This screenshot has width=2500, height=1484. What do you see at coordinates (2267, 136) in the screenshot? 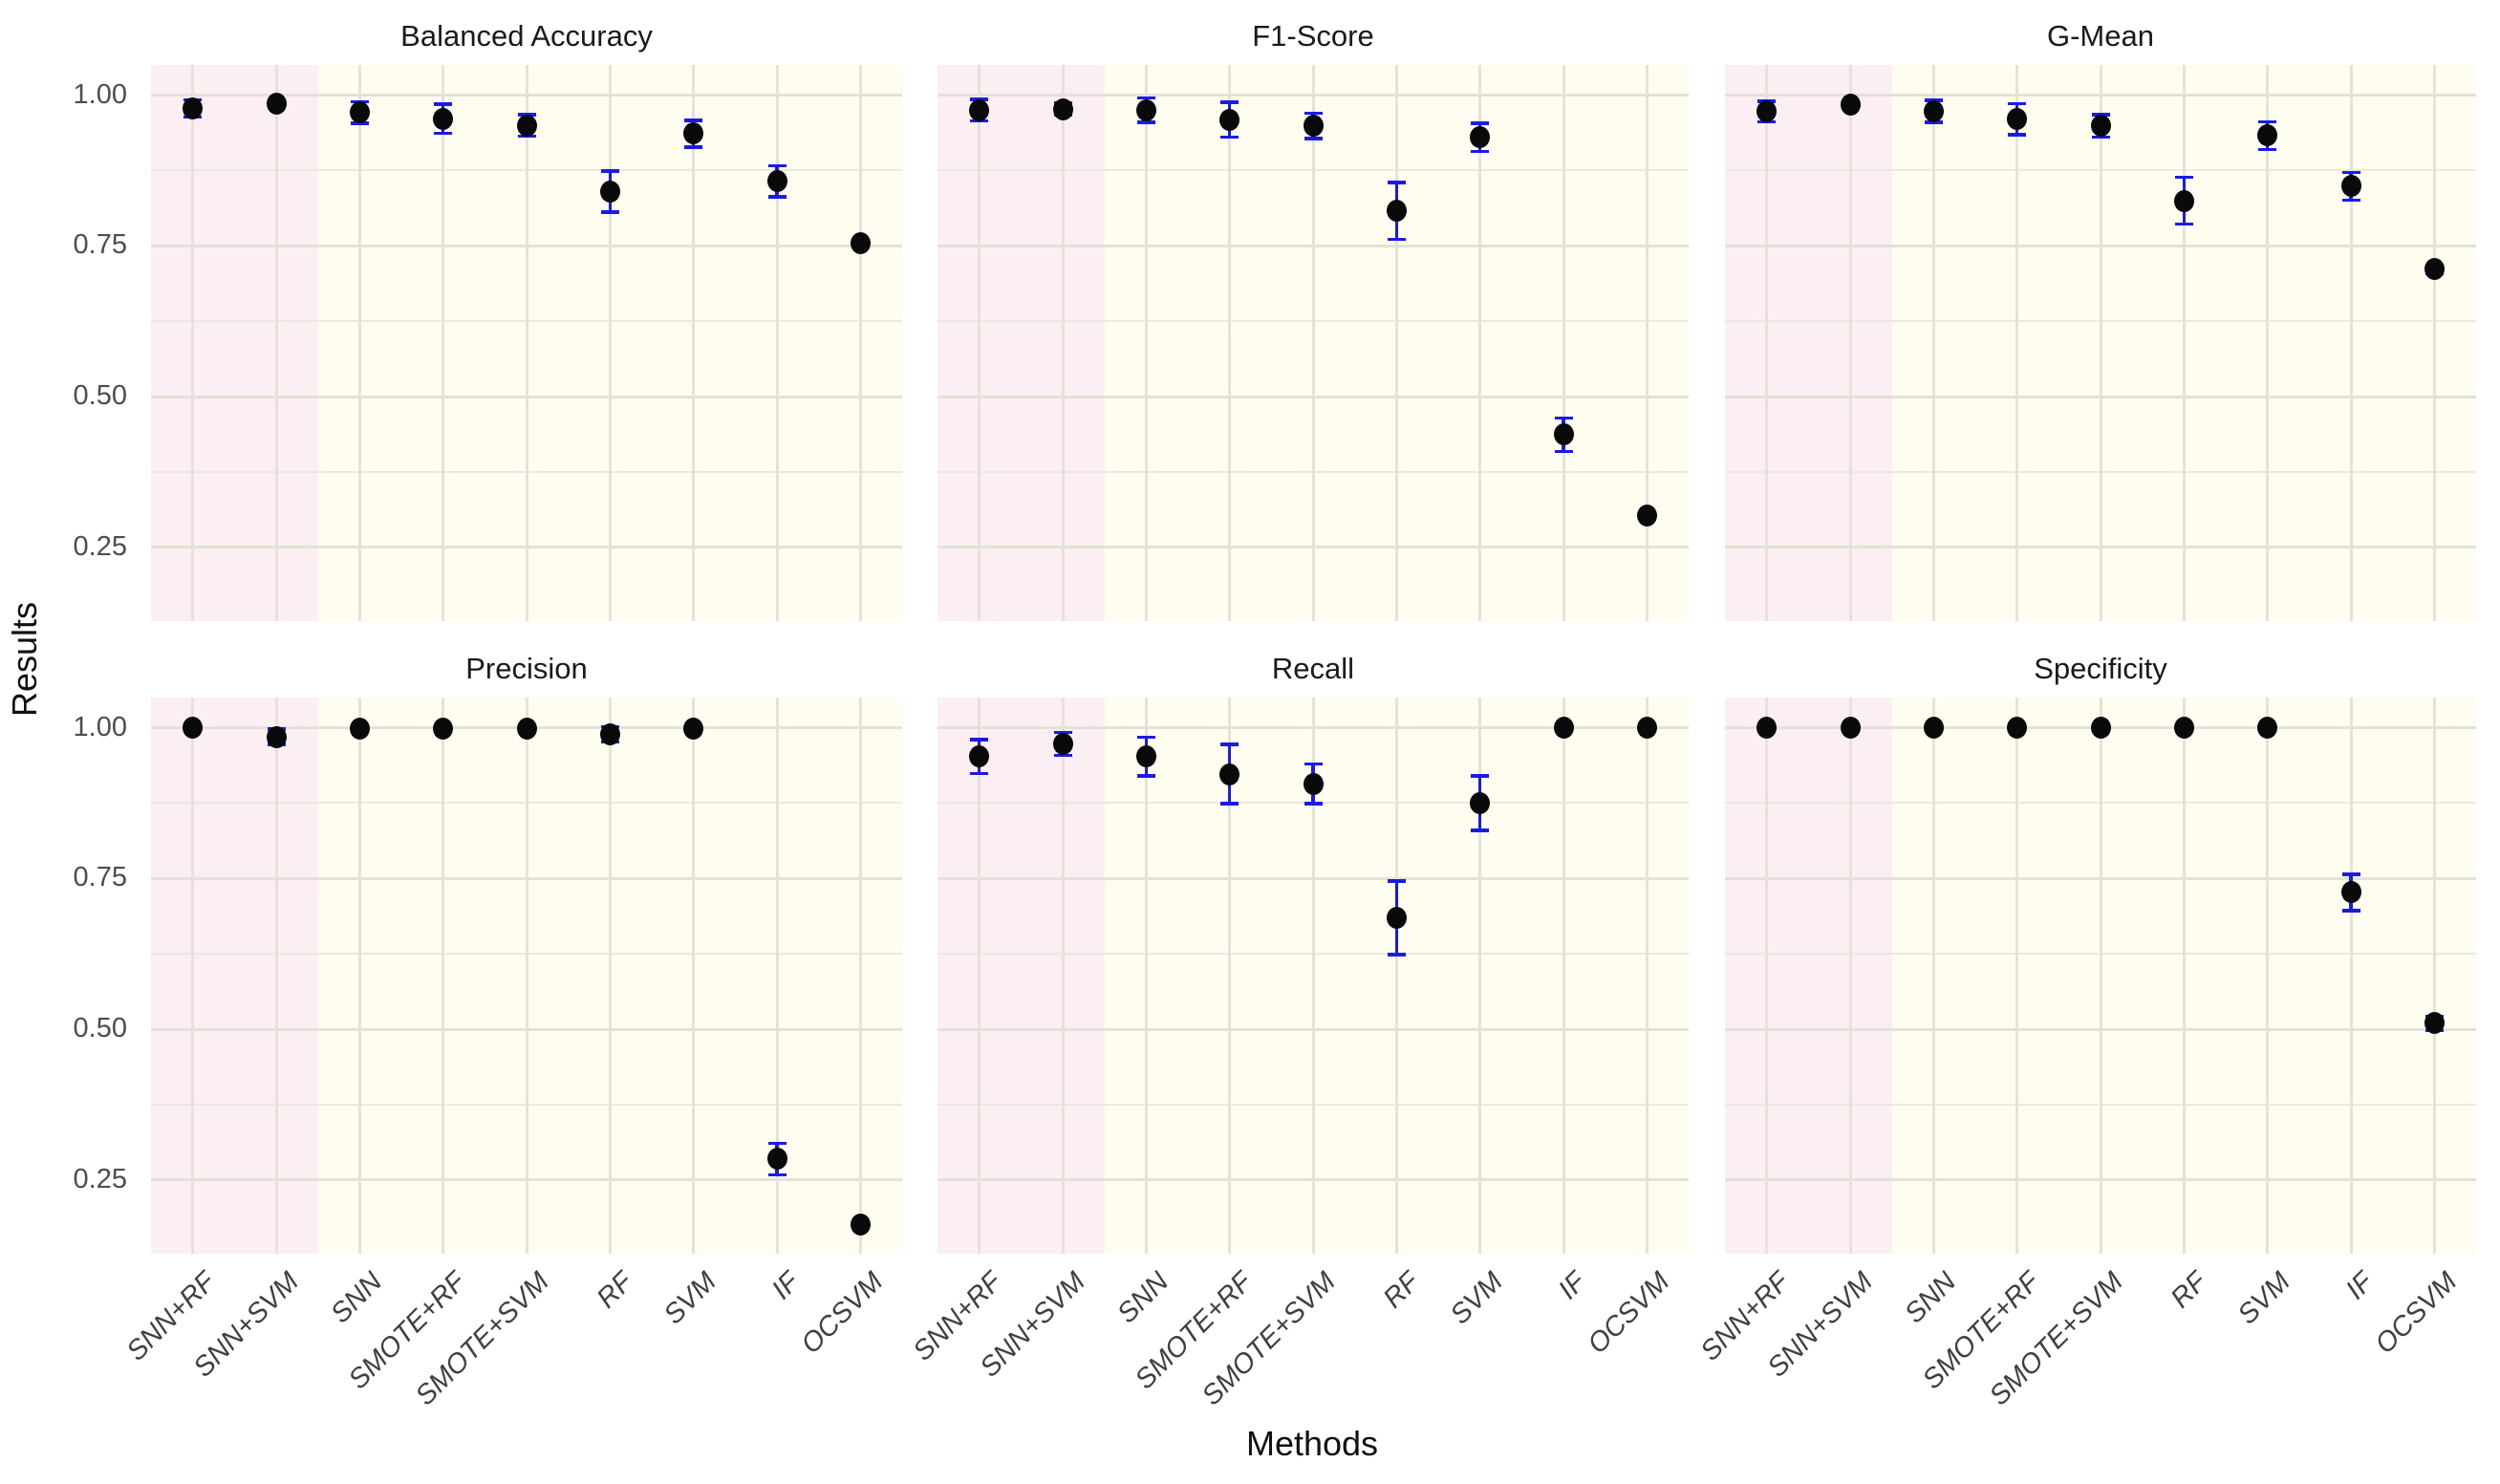
I see `data-point-svm` at bounding box center [2267, 136].